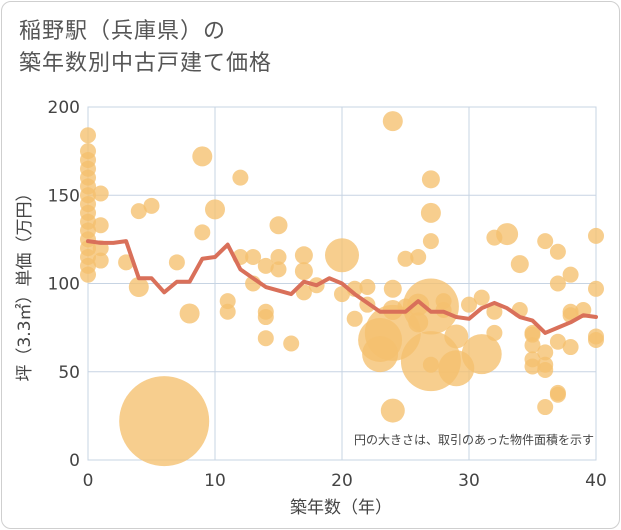  I want to click on x-tick-label: 30, so click(469, 481).